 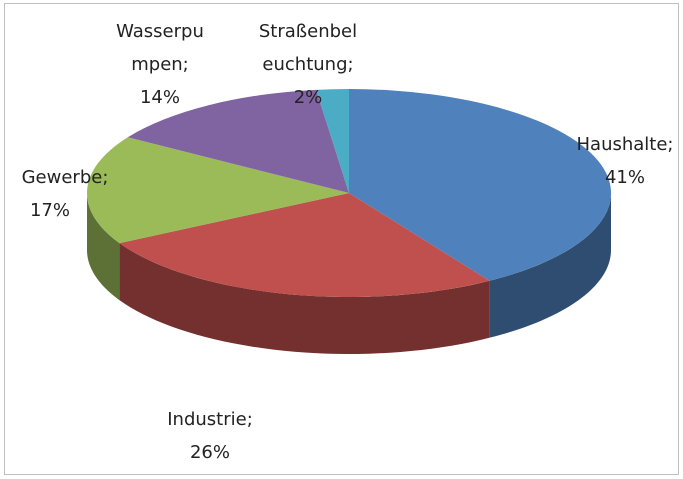 What do you see at coordinates (50, 210) in the screenshot?
I see `value-label: 17%` at bounding box center [50, 210].